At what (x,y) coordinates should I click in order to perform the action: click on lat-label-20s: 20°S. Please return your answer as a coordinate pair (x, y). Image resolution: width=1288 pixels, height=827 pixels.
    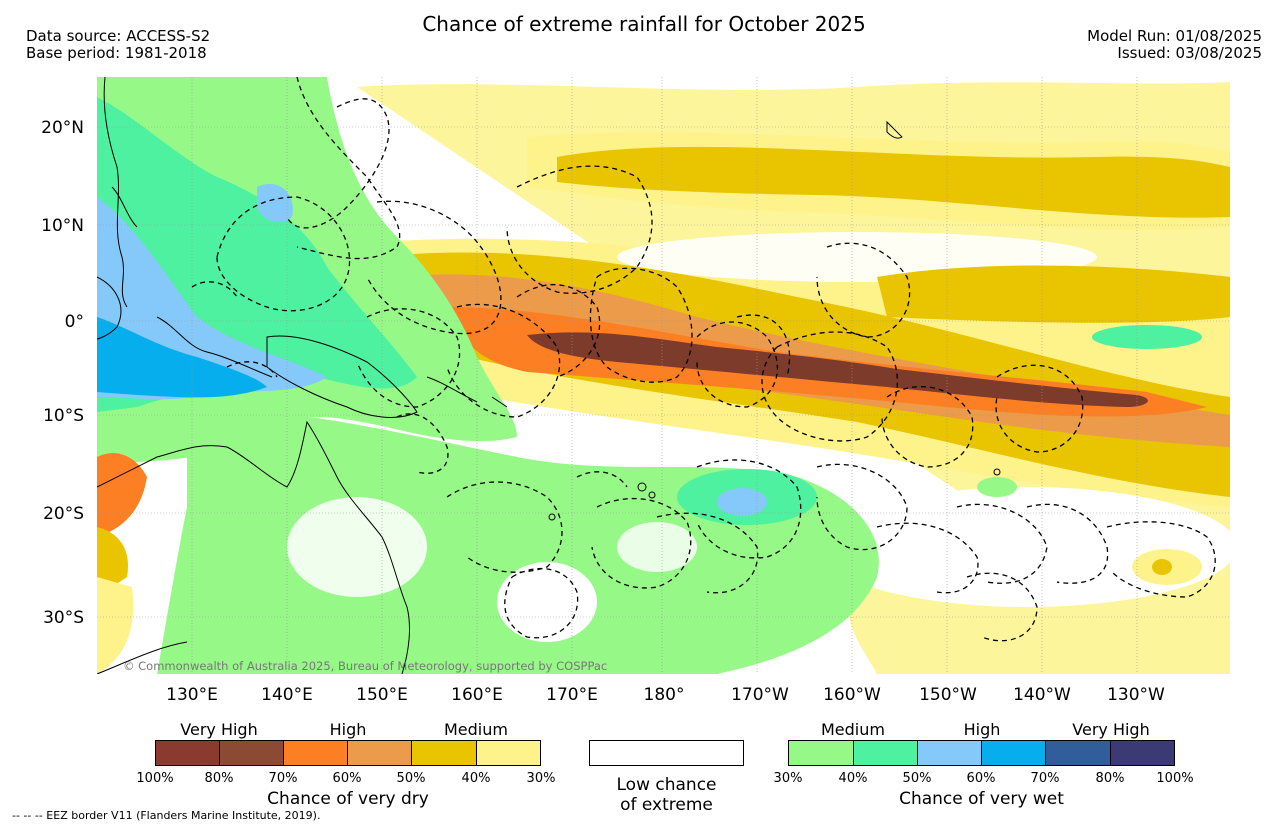
    Looking at the image, I should click on (63, 514).